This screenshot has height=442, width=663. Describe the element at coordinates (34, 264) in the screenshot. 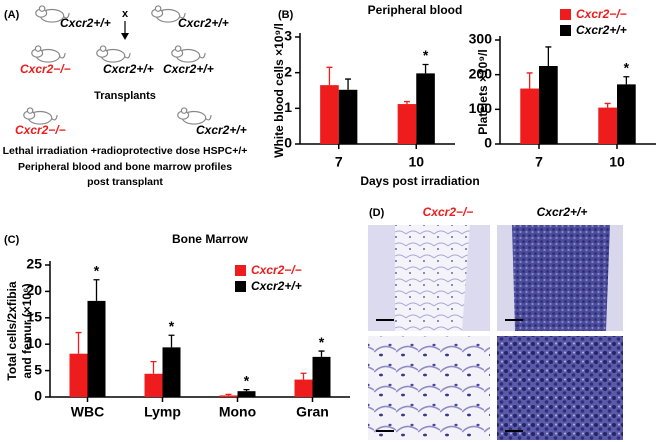

I see `y-tick-label: 25` at that location.